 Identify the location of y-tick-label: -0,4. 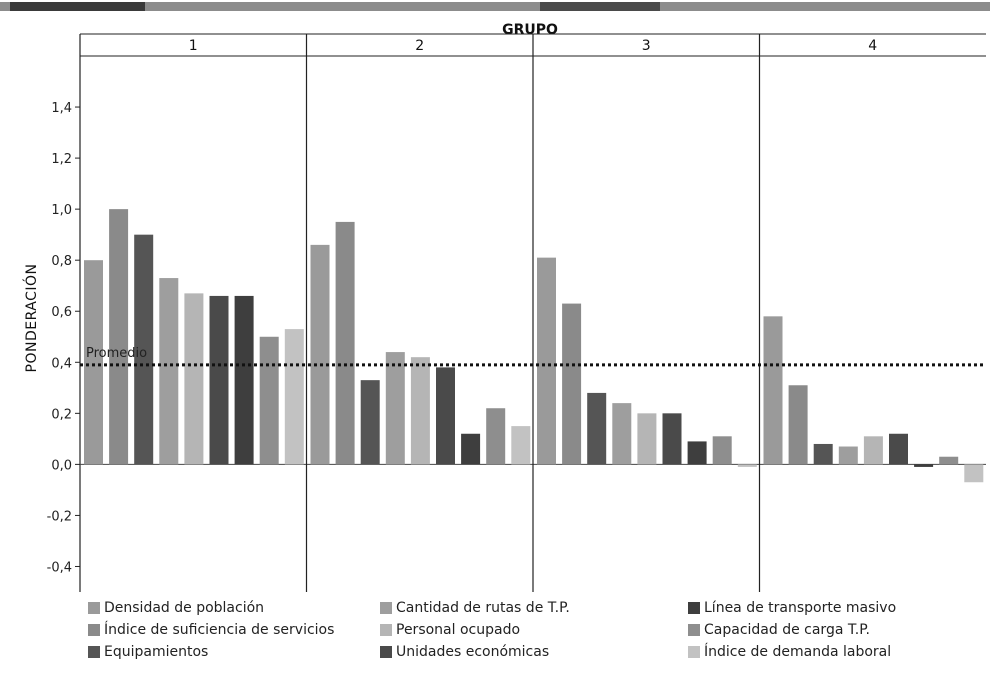
(59, 567).